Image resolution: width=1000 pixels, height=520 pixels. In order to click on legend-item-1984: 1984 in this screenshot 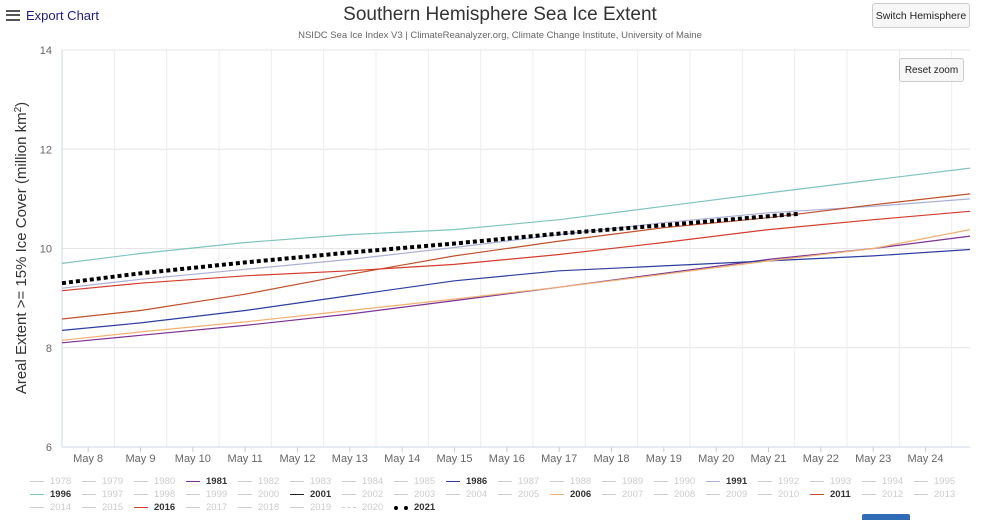, I will do `click(362, 481)`.